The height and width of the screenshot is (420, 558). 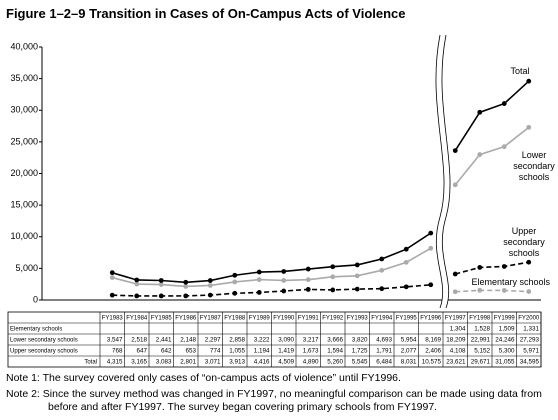 What do you see at coordinates (458, 351) in the screenshot?
I see `table-cell: 4,108` at bounding box center [458, 351].